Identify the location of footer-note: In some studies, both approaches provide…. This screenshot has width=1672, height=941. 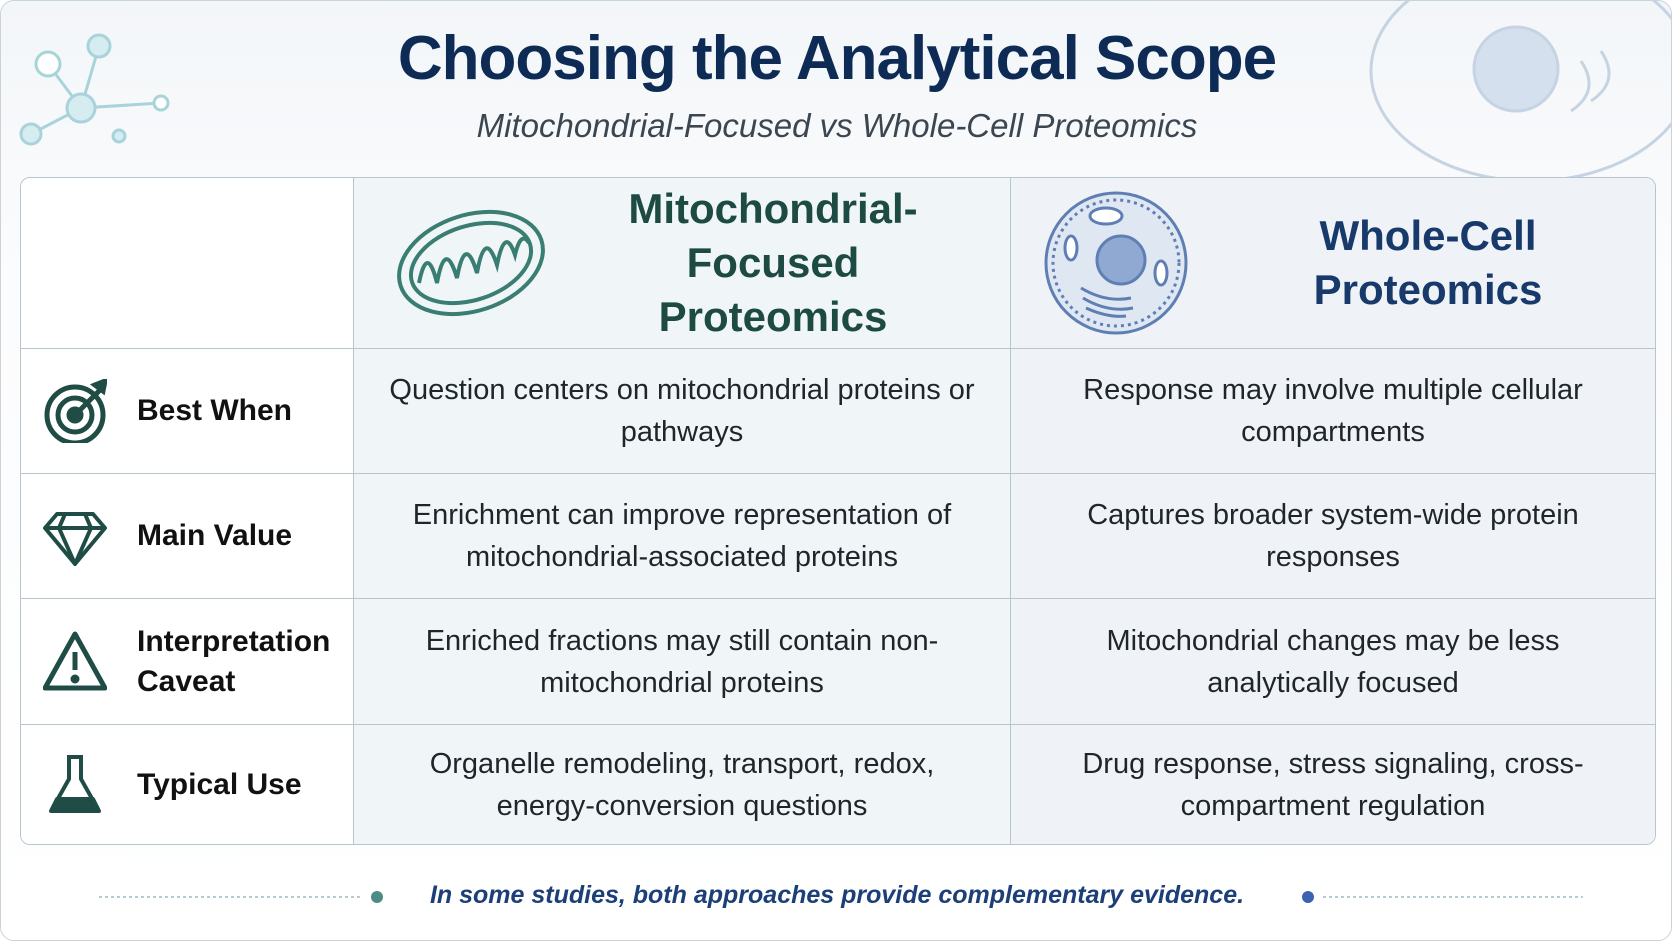
(837, 895).